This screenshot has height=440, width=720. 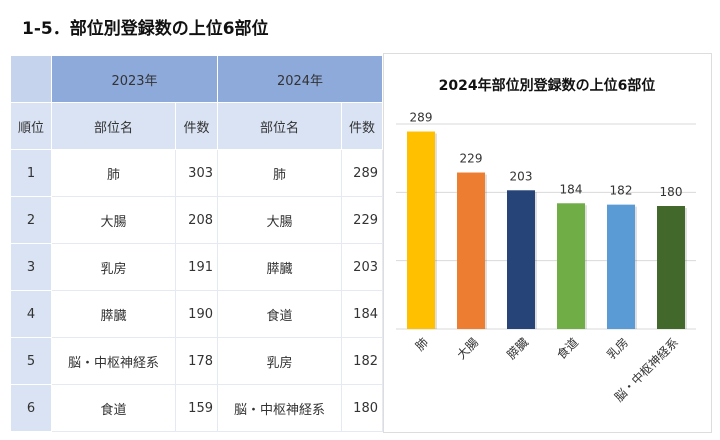 What do you see at coordinates (134, 79) in the screenshot?
I see `year-2023-header: 2023年` at bounding box center [134, 79].